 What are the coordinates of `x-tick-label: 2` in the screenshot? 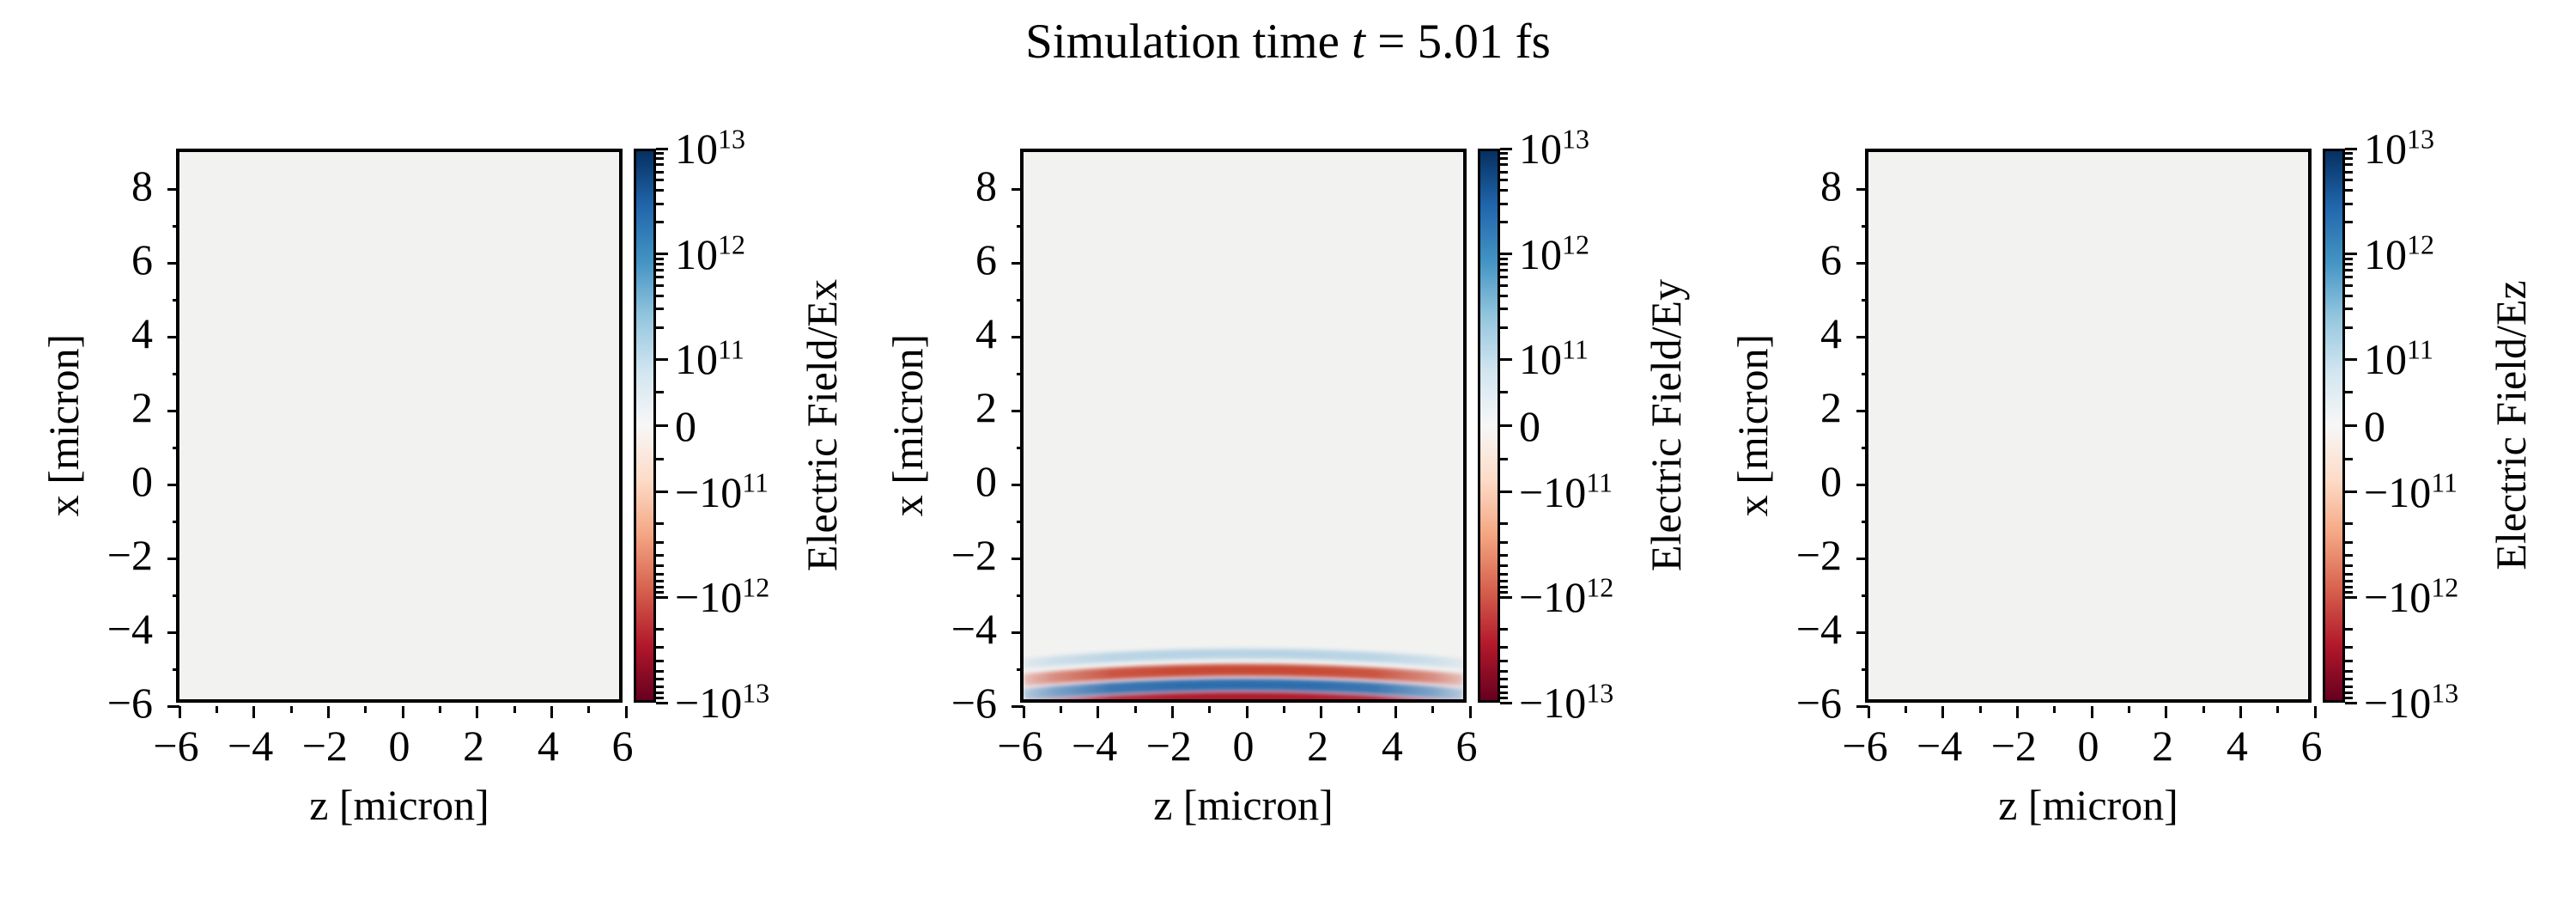 It's located at (1318, 746).